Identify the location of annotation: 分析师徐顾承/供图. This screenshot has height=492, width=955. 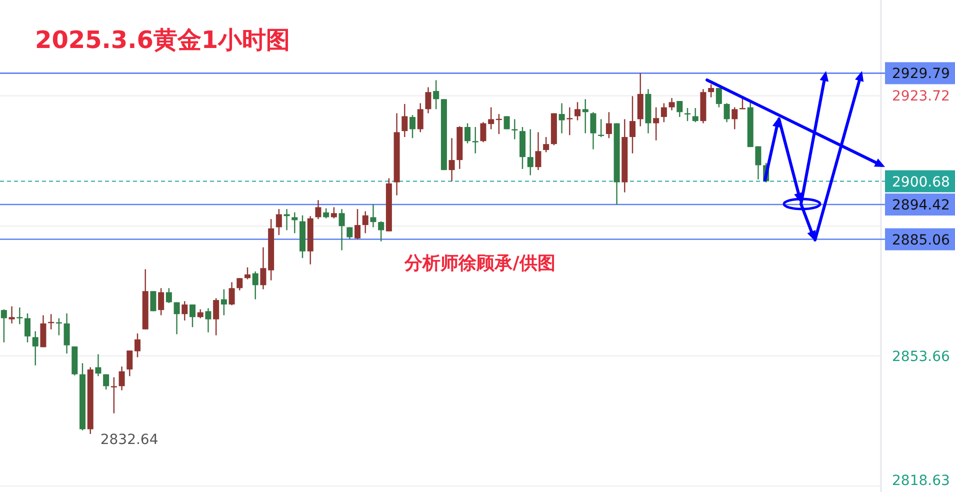
(480, 263).